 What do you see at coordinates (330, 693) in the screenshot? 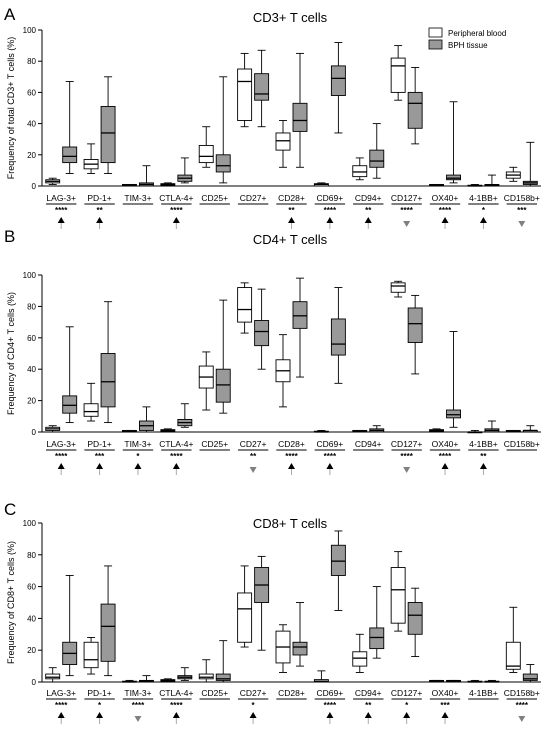
I see `category-label: CD69+` at bounding box center [330, 693].